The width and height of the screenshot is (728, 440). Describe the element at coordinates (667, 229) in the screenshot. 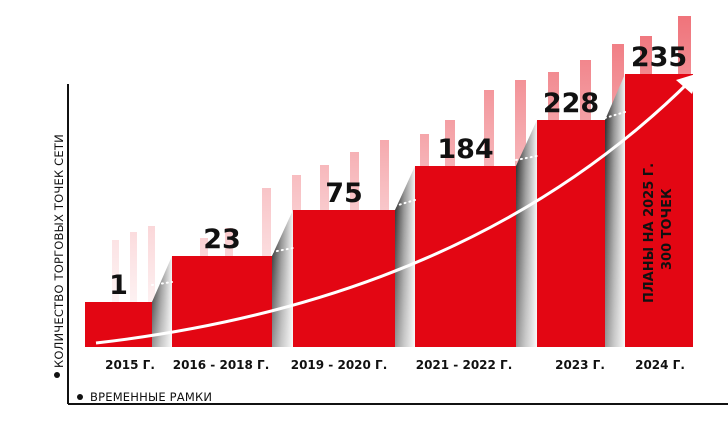

I see `plan-annotation-line2: 300 ТОЧЕК` at that location.